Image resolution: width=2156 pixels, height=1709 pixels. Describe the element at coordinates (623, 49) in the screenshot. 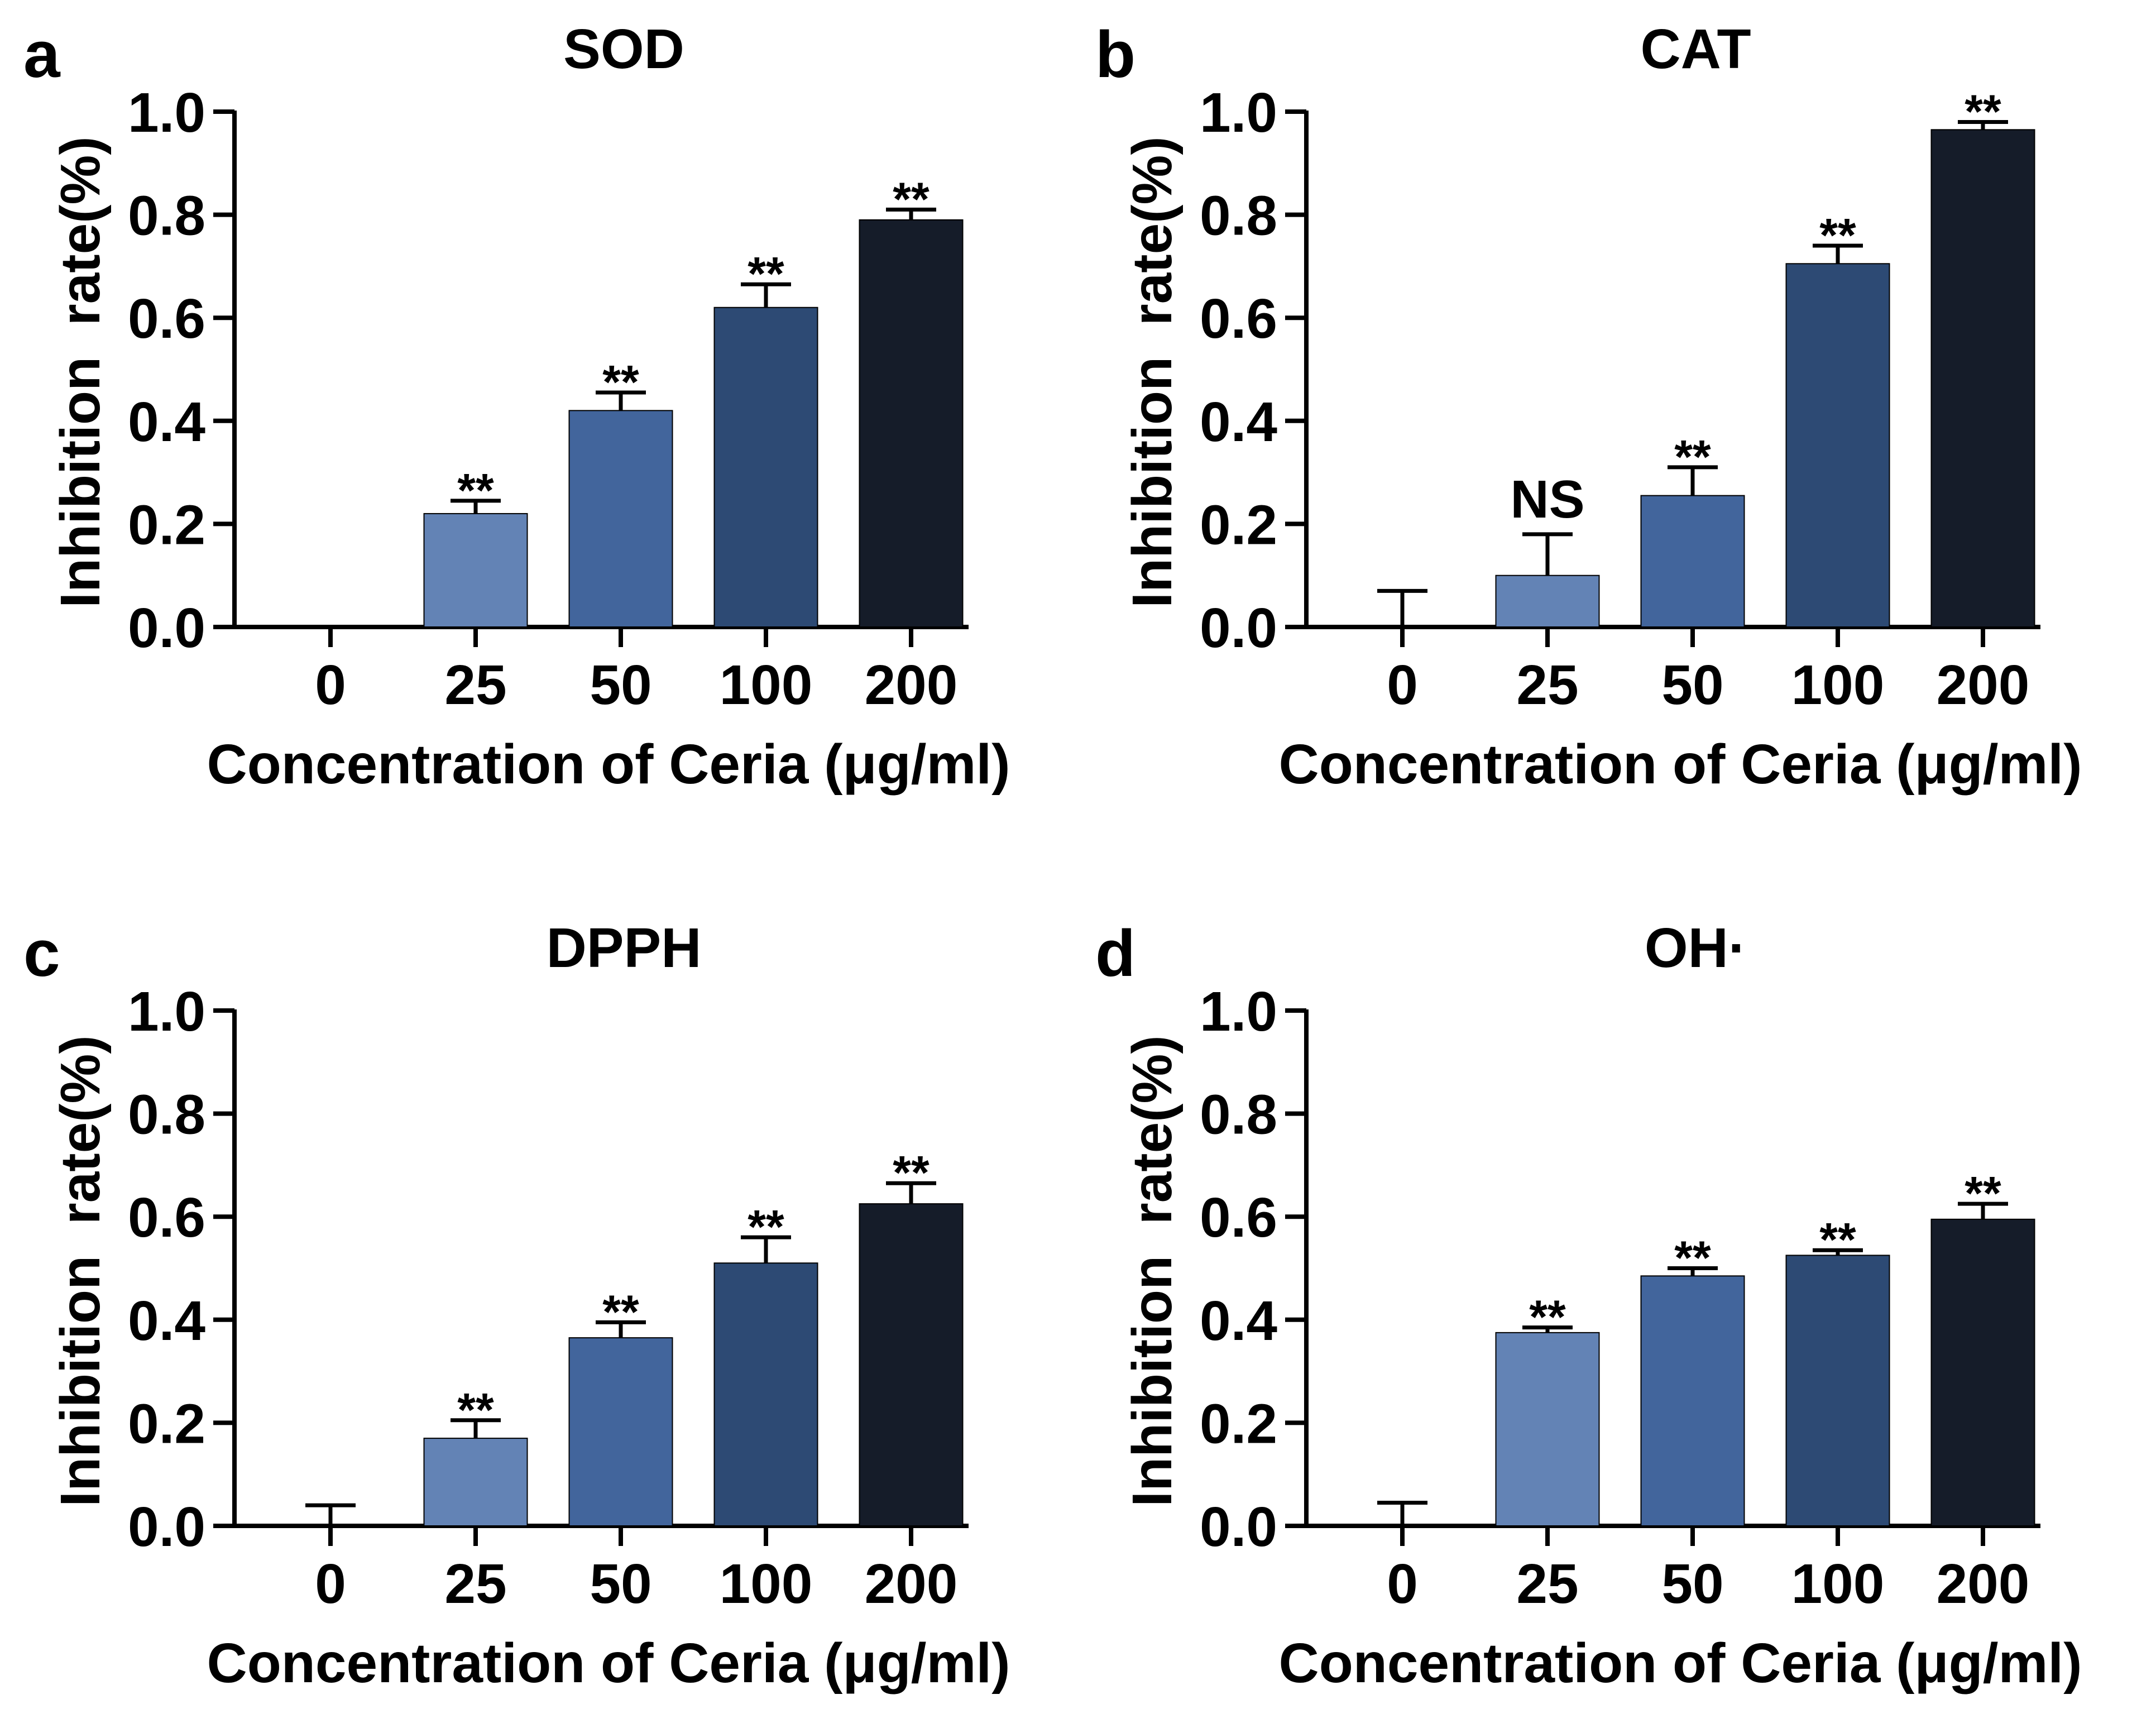

I see `chart-title: SOD` at that location.